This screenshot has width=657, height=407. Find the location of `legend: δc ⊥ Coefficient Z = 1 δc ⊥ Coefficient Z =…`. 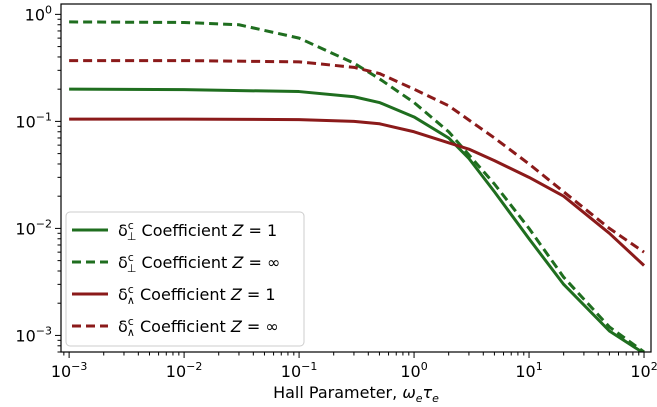

legend: δc ⊥ Coefficient Z = 1 δc ⊥ Coefficient Z =… is located at coordinates (185, 279).